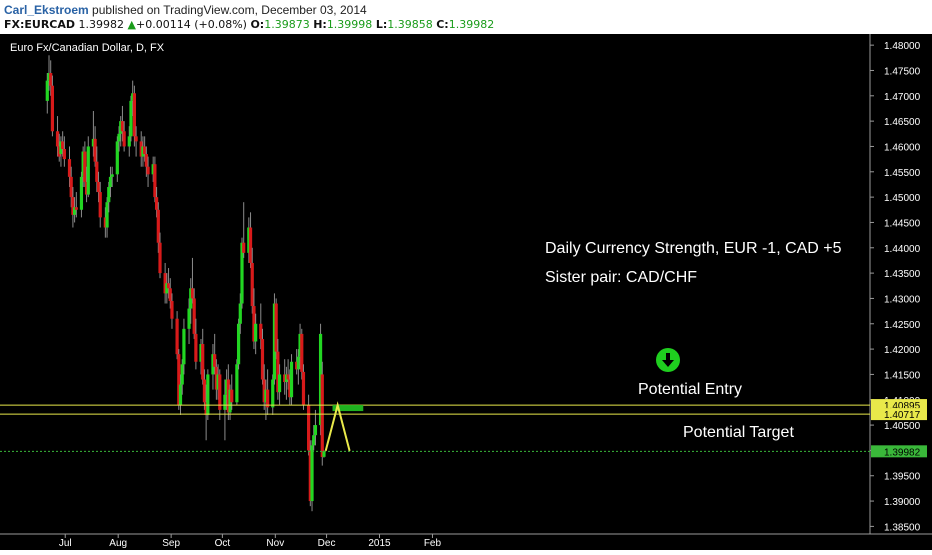 The width and height of the screenshot is (932, 555). Describe the element at coordinates (902, 406) in the screenshot. I see `level-price-label: 1.40895` at that location.